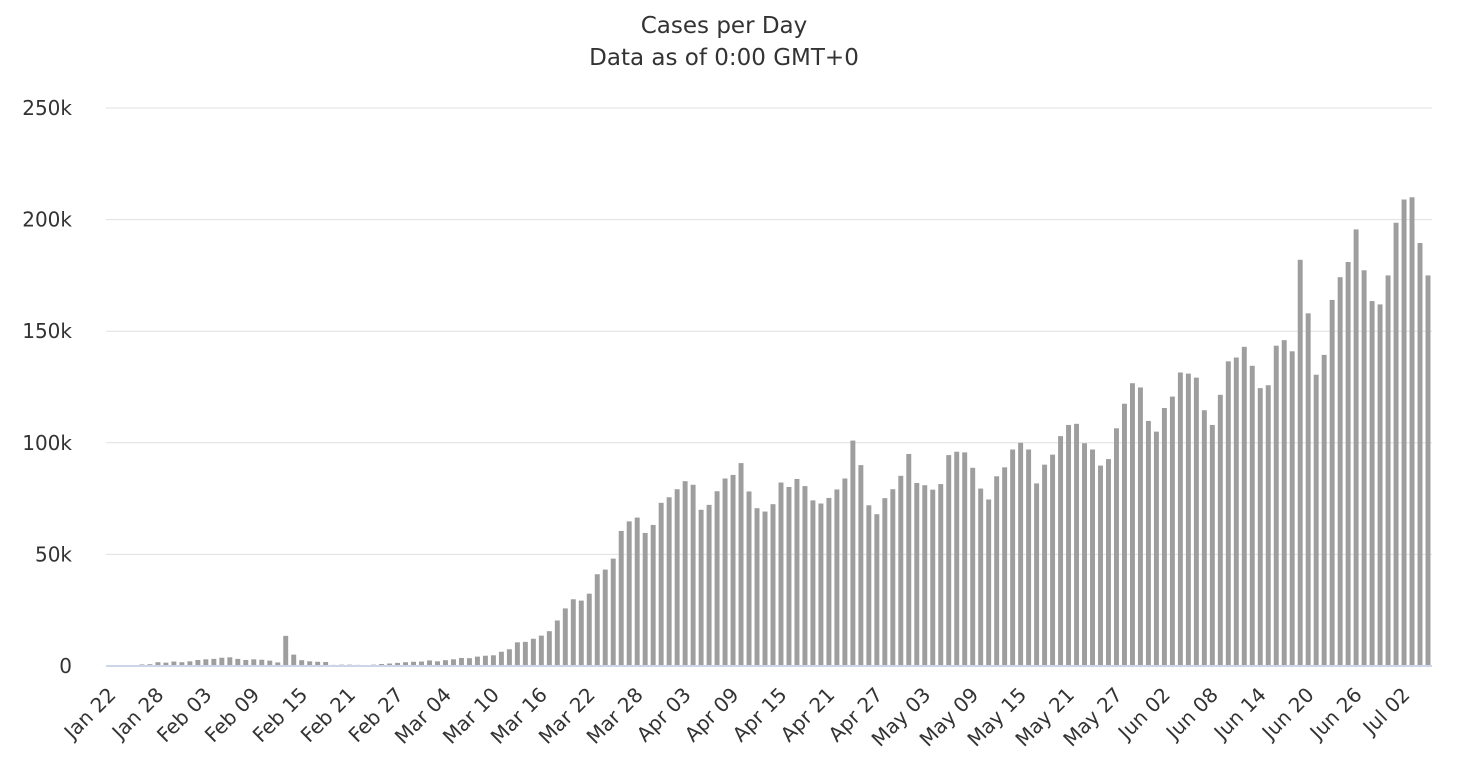 The image size is (1458, 782). I want to click on x-tick-label: Jun 26, so click(1335, 714).